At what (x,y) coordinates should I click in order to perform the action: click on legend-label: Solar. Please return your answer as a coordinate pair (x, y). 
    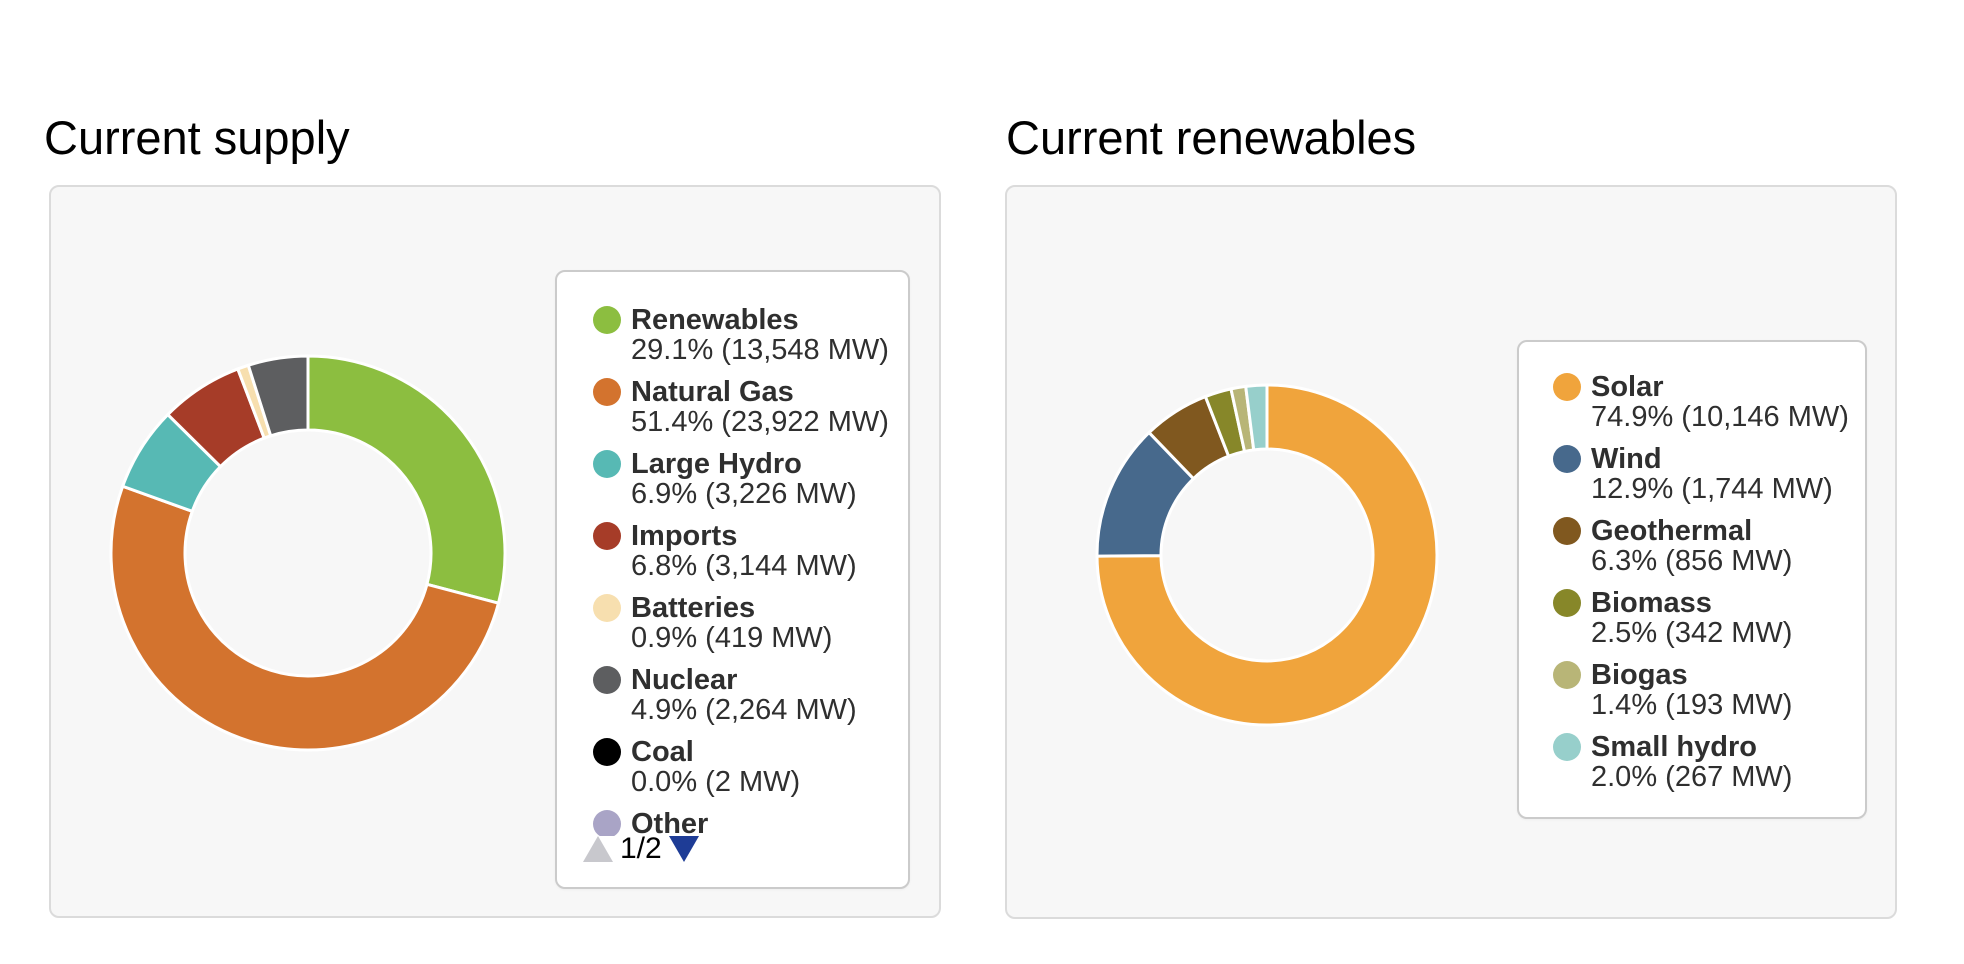
    Looking at the image, I should click on (1627, 387).